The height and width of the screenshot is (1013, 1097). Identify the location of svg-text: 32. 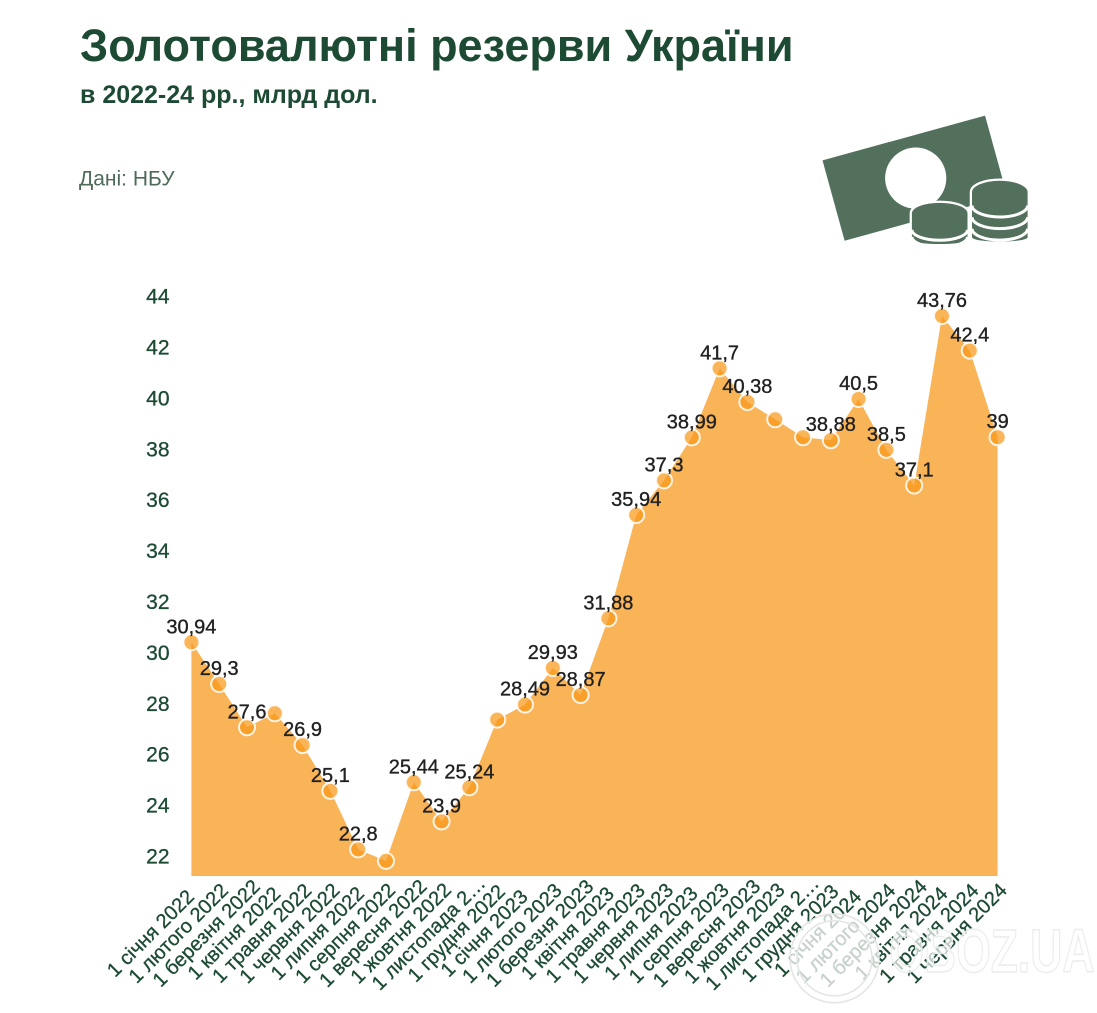
(157, 602).